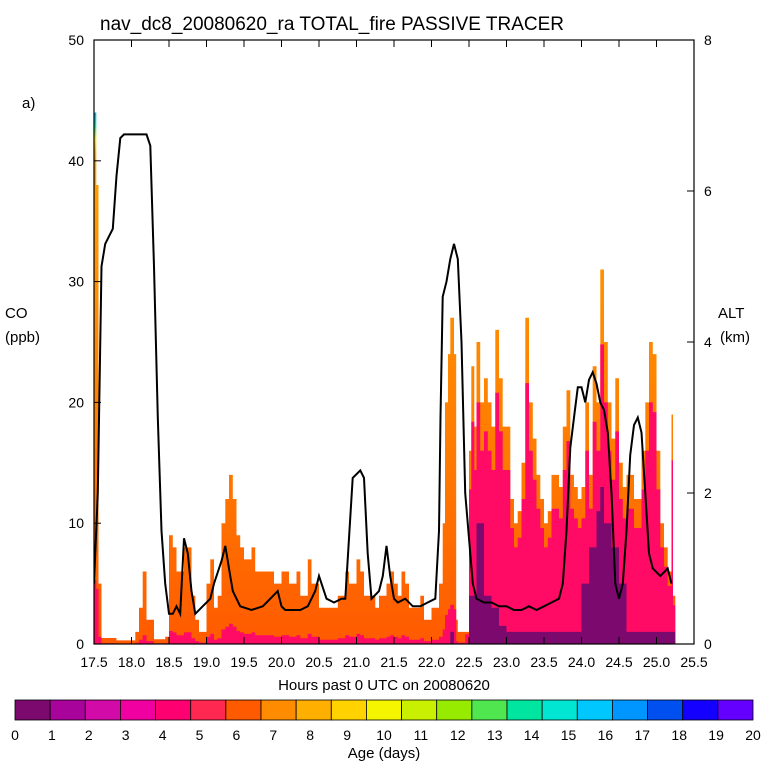  Describe the element at coordinates (28, 103) in the screenshot. I see `panel-label: a)` at that location.